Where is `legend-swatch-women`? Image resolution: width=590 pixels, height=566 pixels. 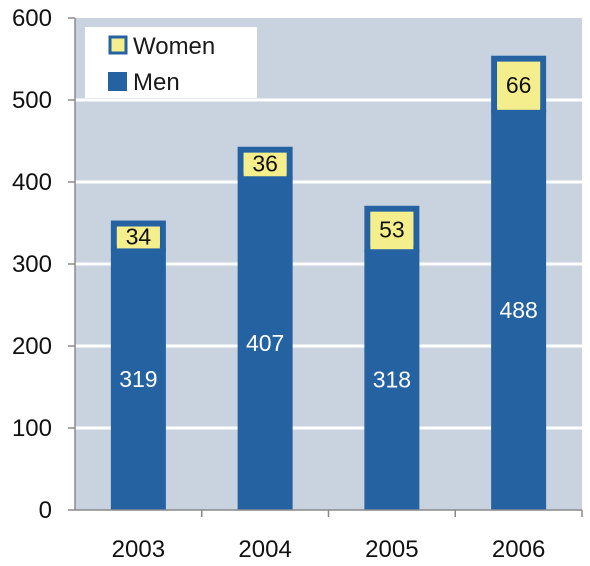
legend-swatch-women is located at coordinates (118, 45).